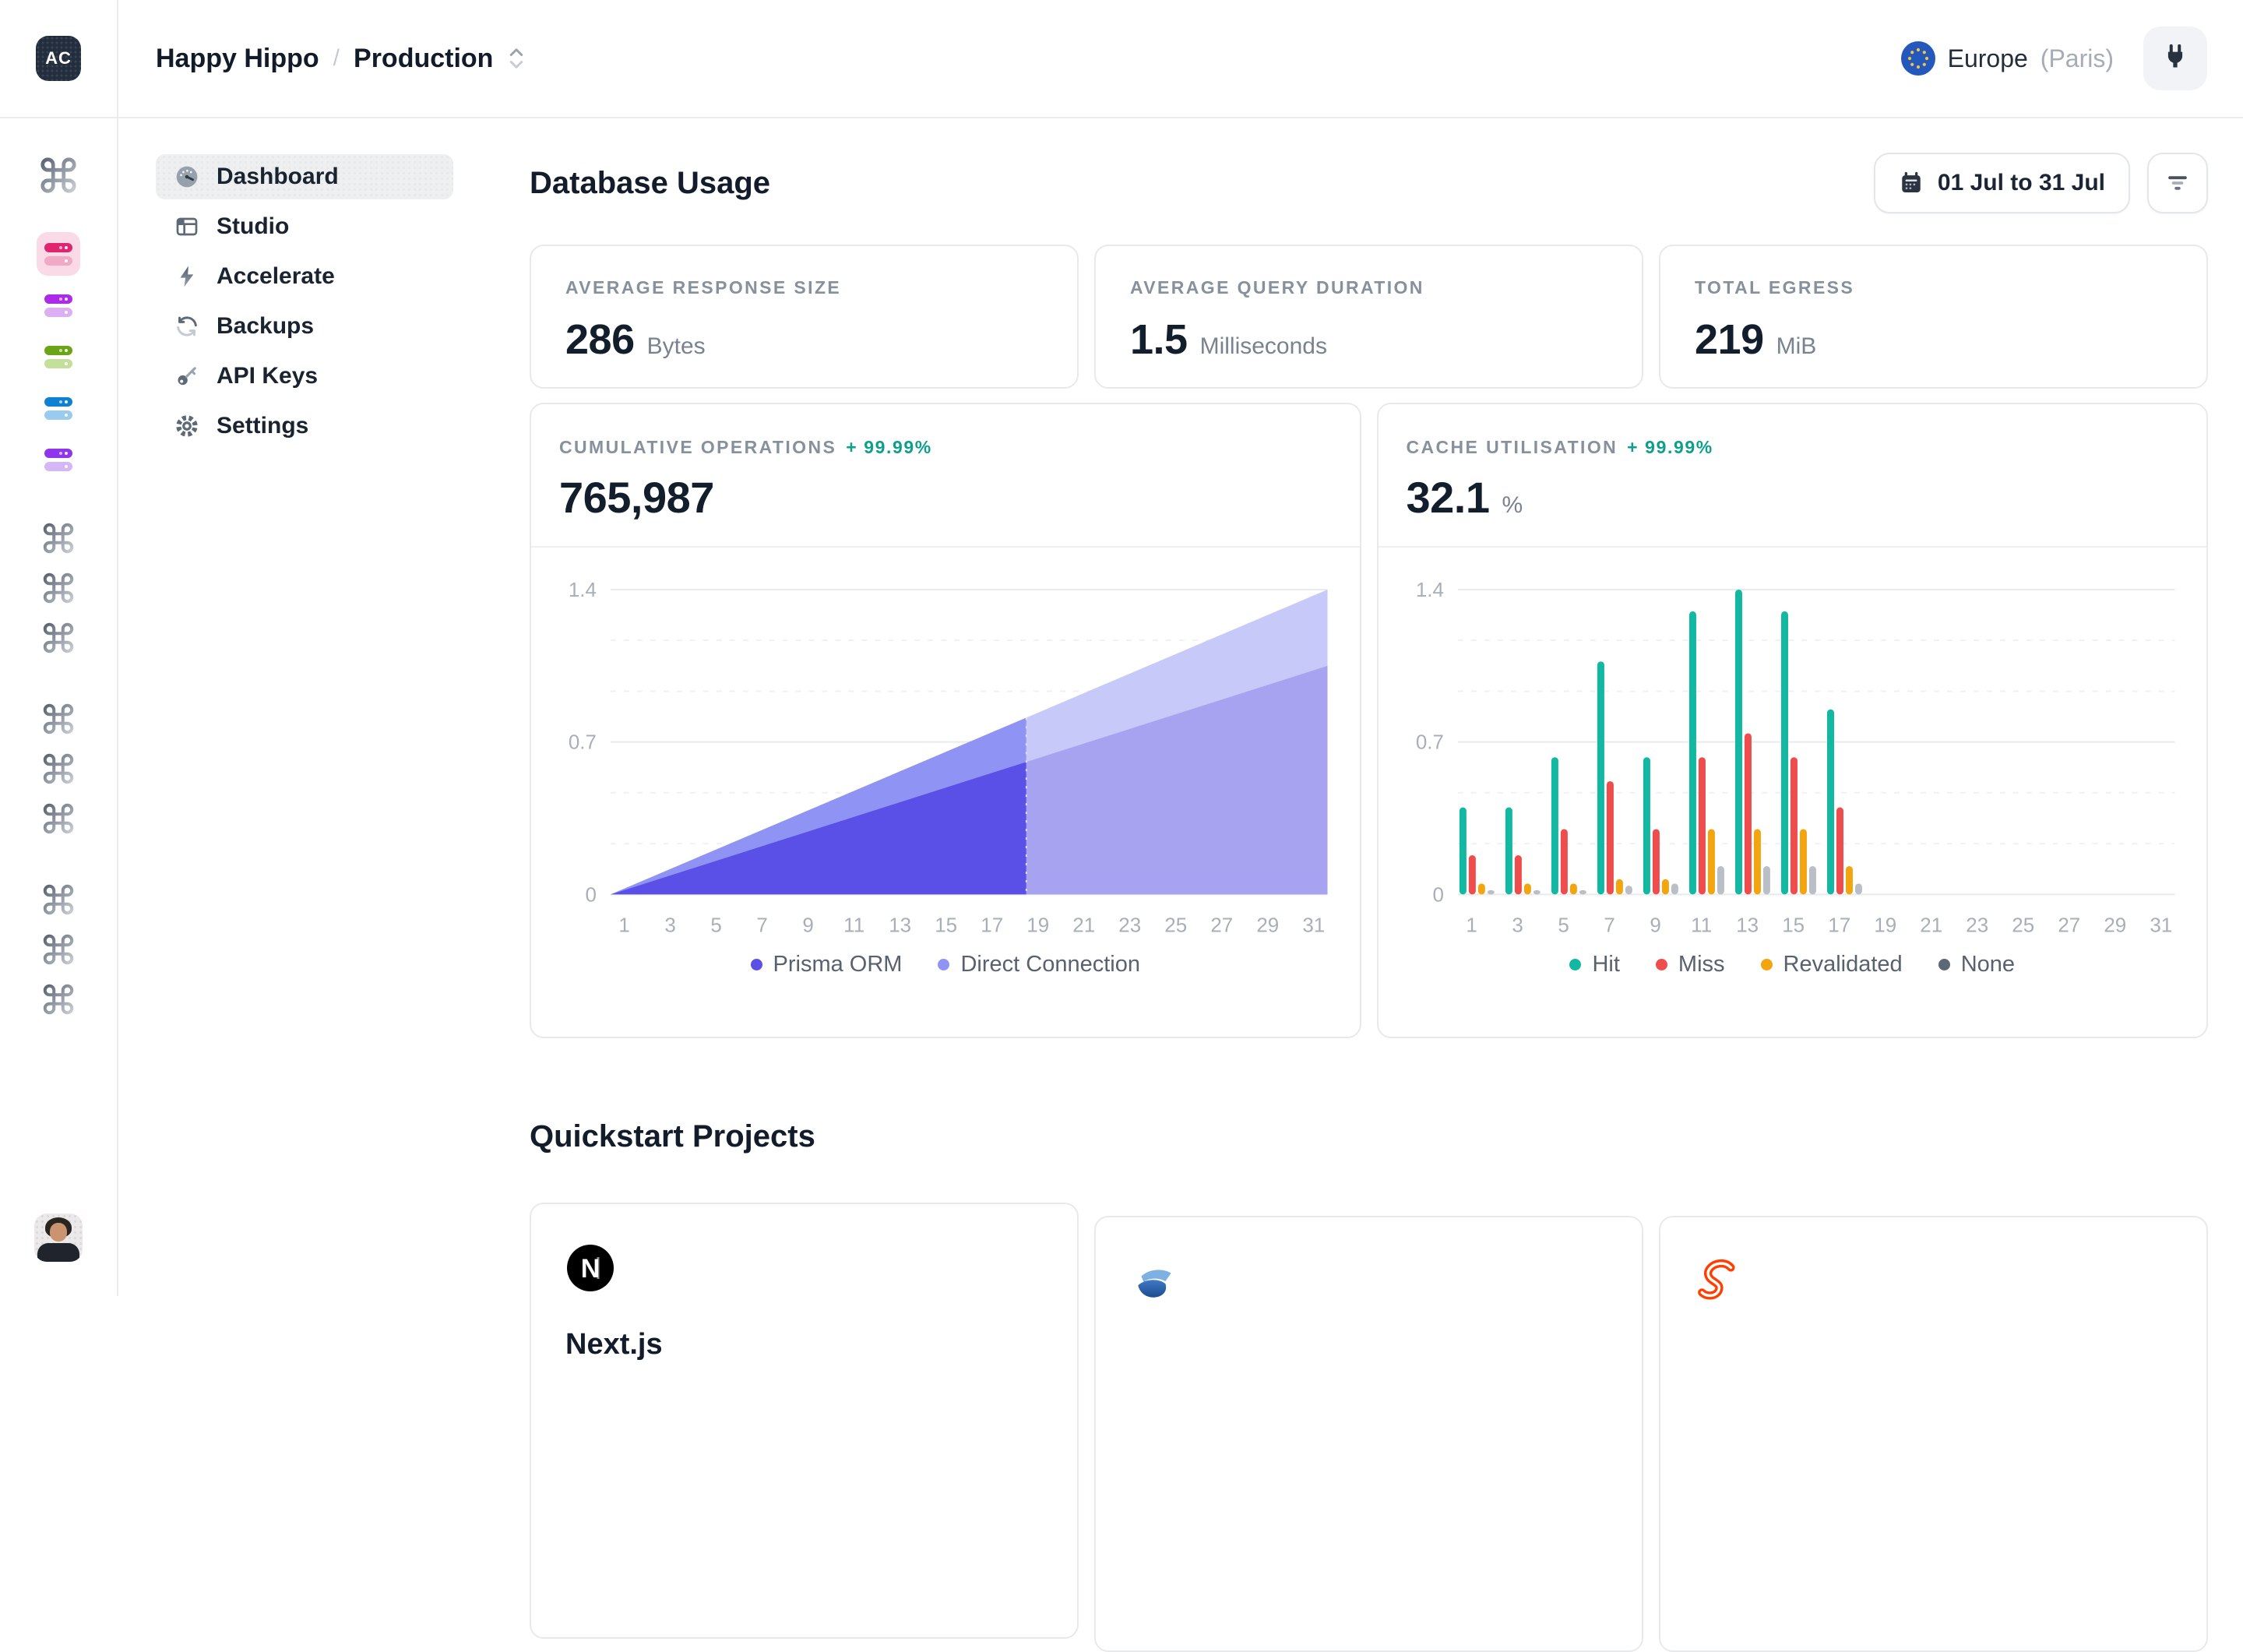  I want to click on date-range-button: 01 Jul to 31 Jul, so click(2001, 183).